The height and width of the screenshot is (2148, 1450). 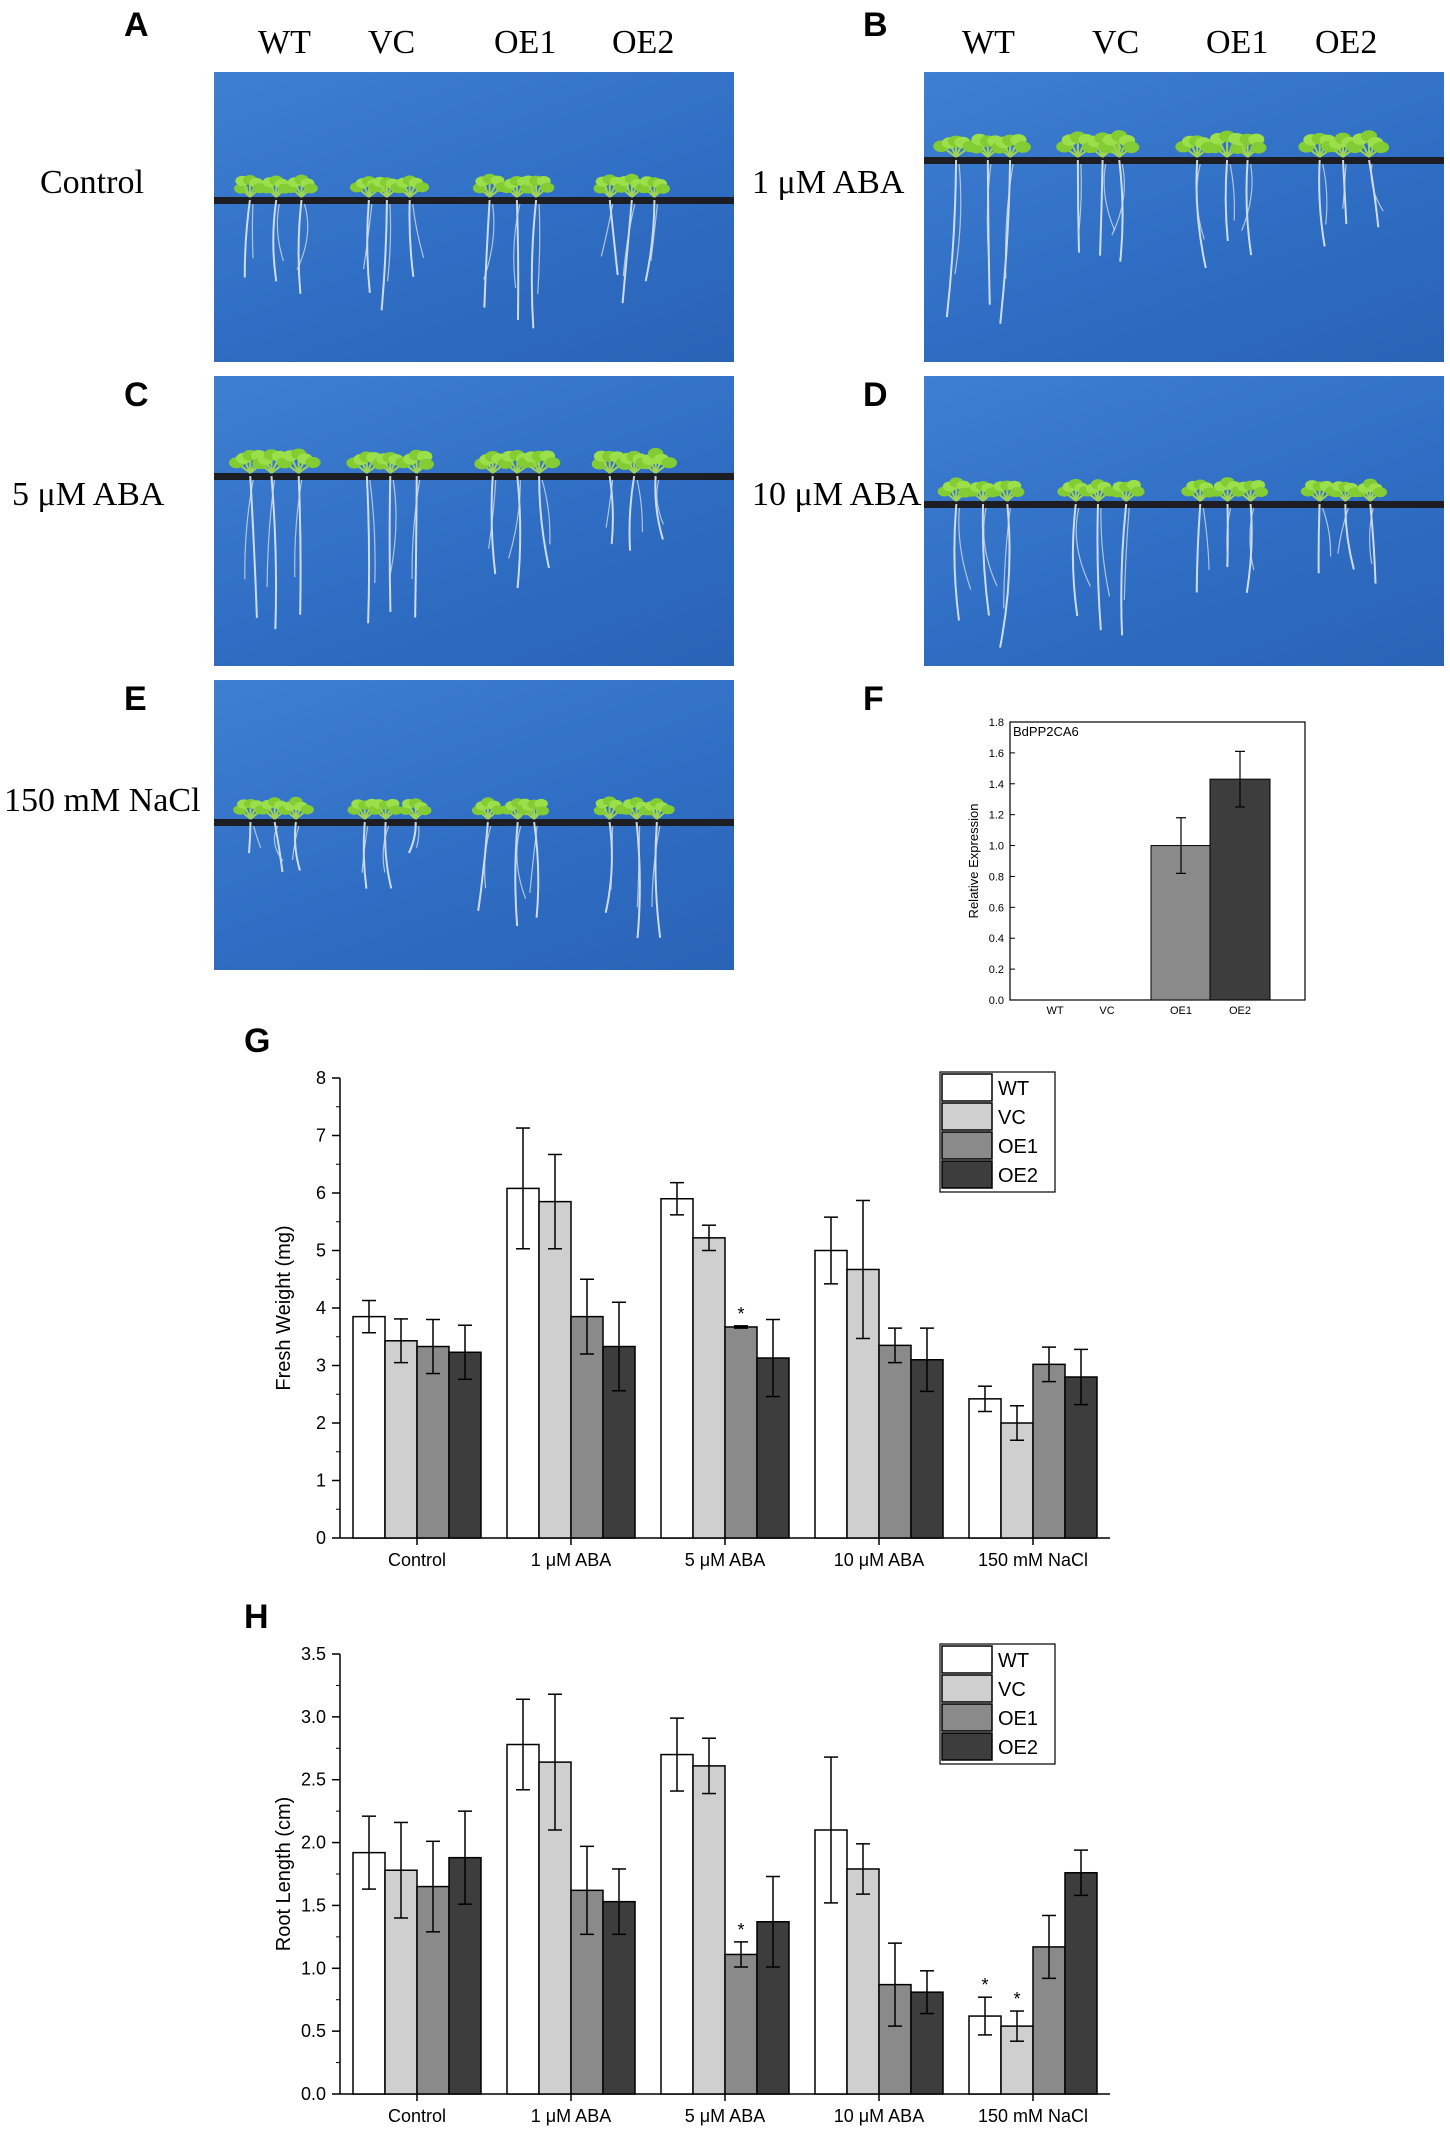 What do you see at coordinates (392, 42) in the screenshot?
I see `header-a-vc: VC` at bounding box center [392, 42].